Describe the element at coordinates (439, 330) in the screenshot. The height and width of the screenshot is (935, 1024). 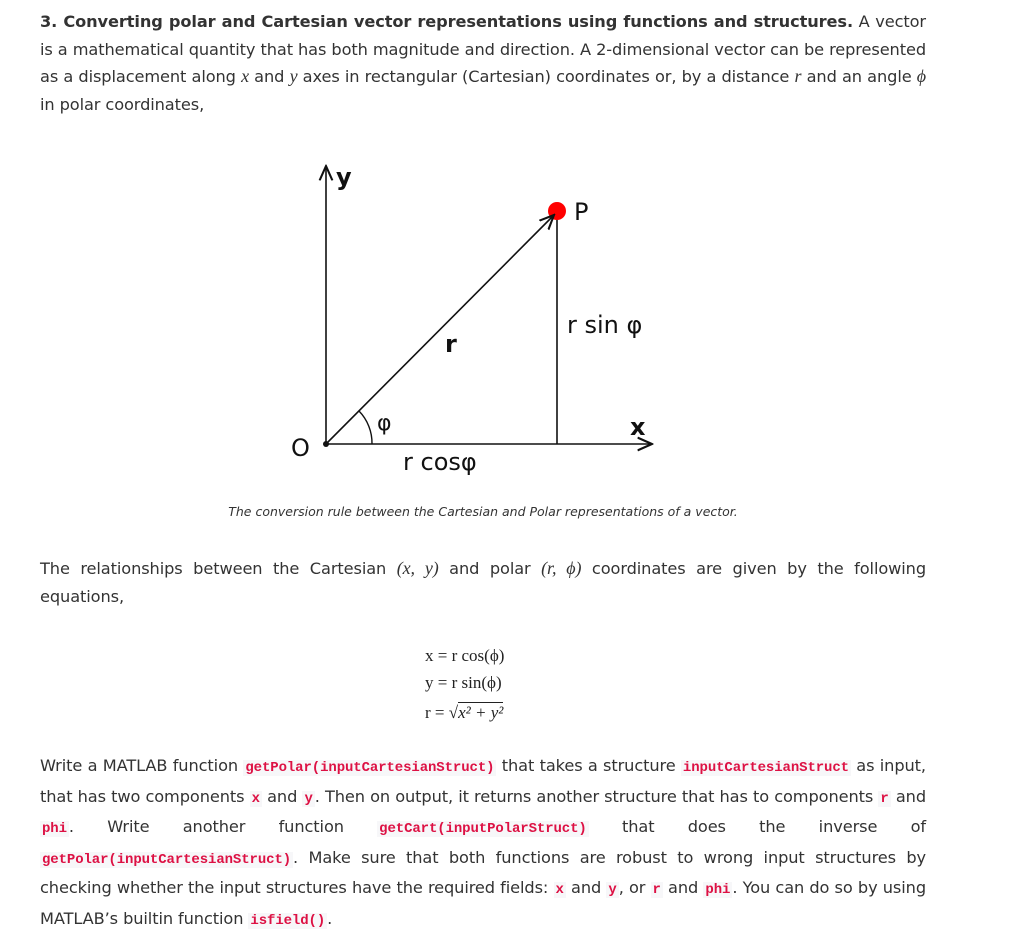
I see `vector-r` at that location.